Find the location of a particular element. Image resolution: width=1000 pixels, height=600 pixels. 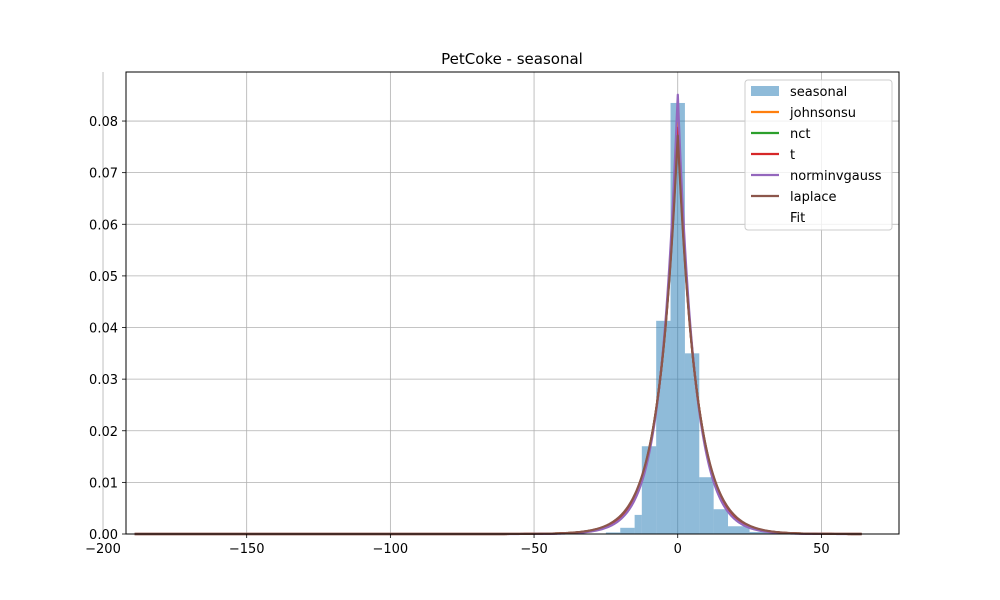

chart-title: PetCoke - seasonal is located at coordinates (512, 59).